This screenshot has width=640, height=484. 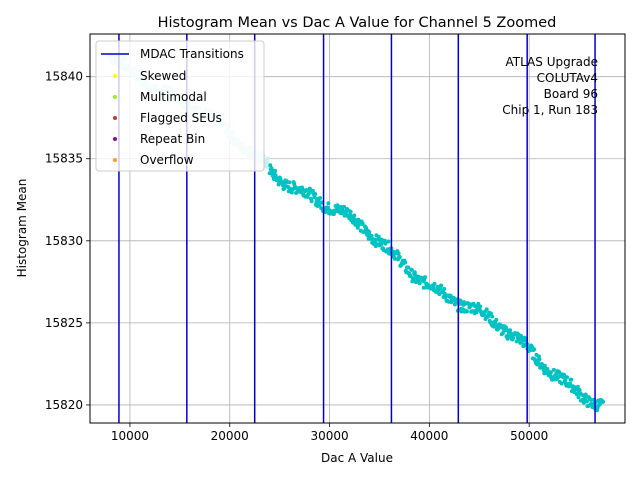 What do you see at coordinates (64, 77) in the screenshot?
I see `y-tick-label: 15840` at bounding box center [64, 77].